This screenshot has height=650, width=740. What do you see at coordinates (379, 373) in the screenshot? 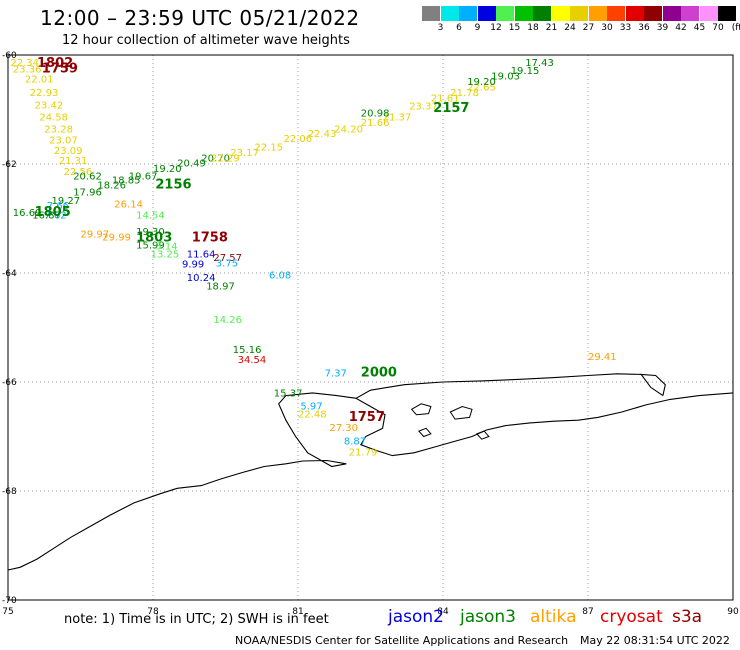
I see `pass-time-label: 2000` at bounding box center [379, 373].